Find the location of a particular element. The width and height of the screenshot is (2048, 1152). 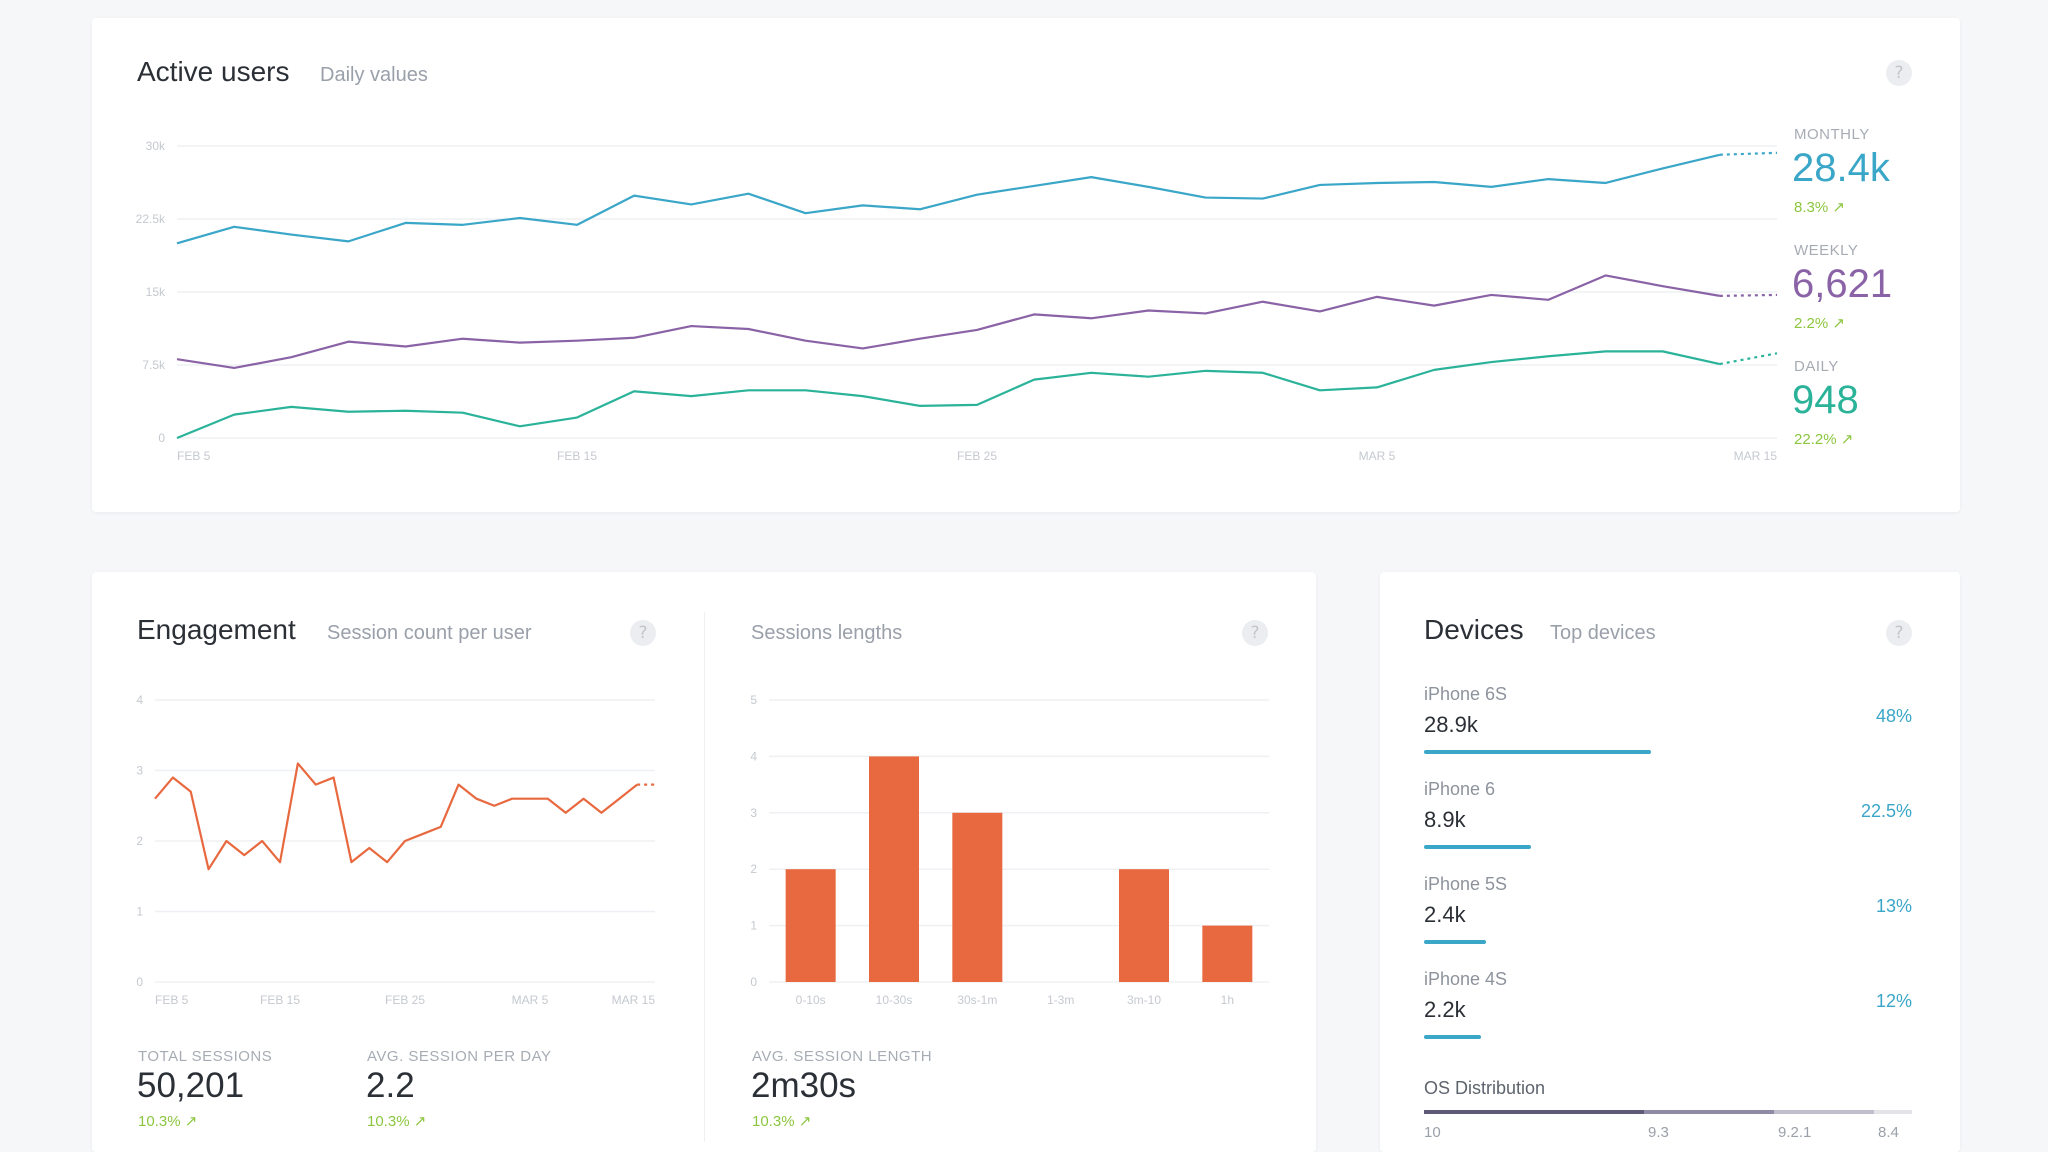

active-users-subtitle: Daily values is located at coordinates (374, 75).